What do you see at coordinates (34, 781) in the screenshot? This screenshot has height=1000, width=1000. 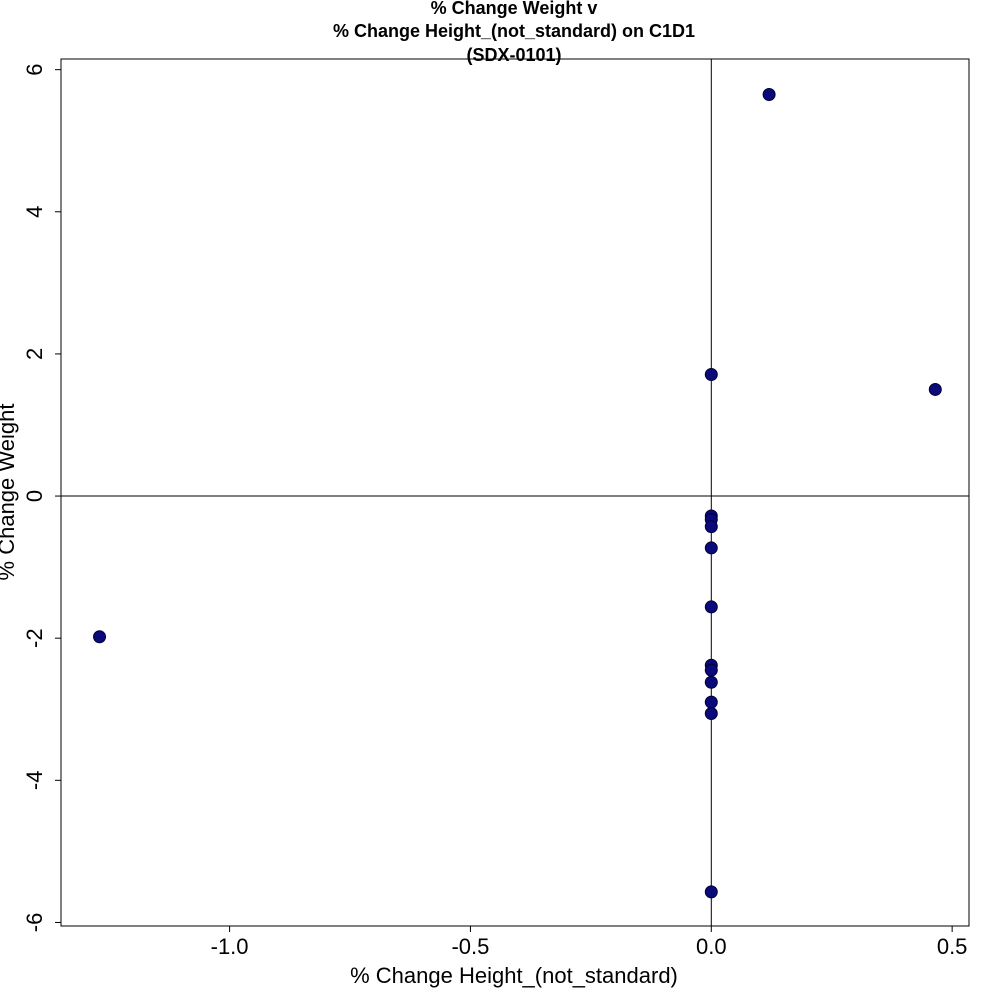 I see `y-tick-label: -4` at bounding box center [34, 781].